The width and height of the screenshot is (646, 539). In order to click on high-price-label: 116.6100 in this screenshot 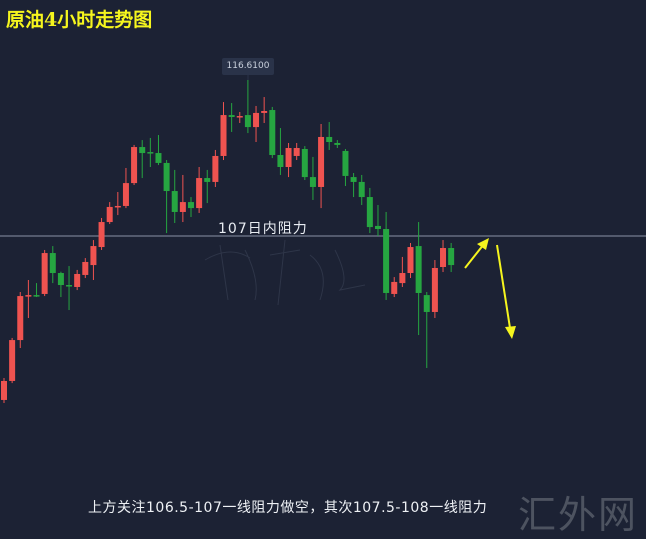, I will do `click(248, 66)`.